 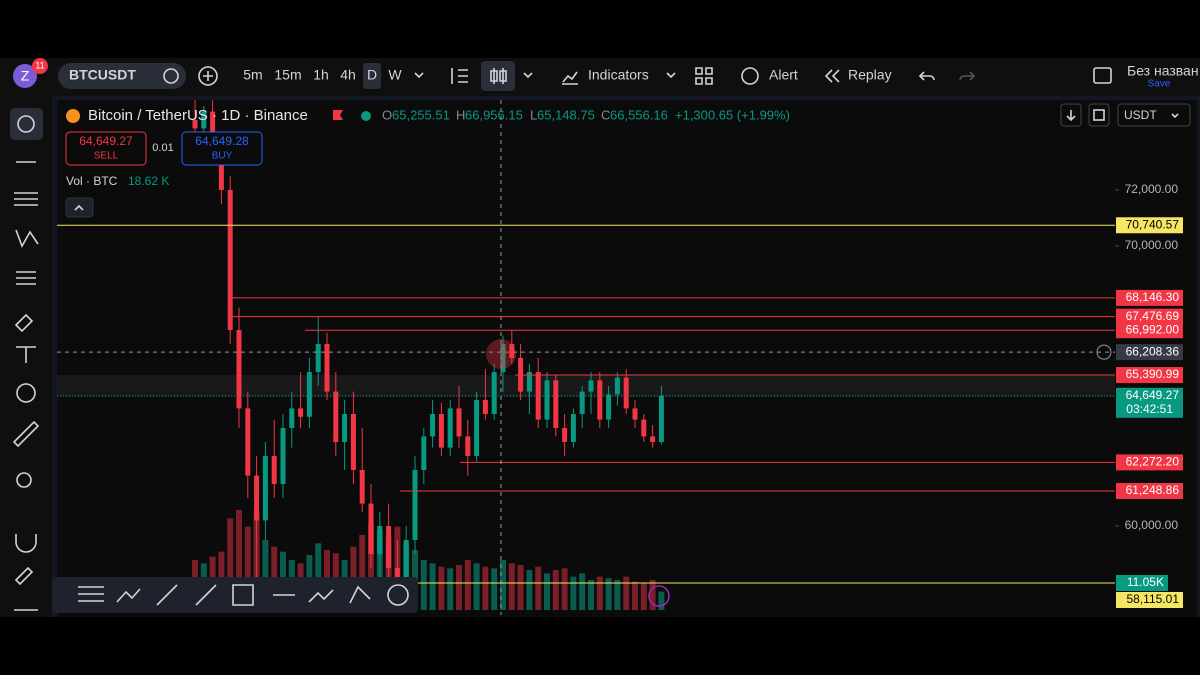 I want to click on crosshair-box, so click(x=1149, y=352).